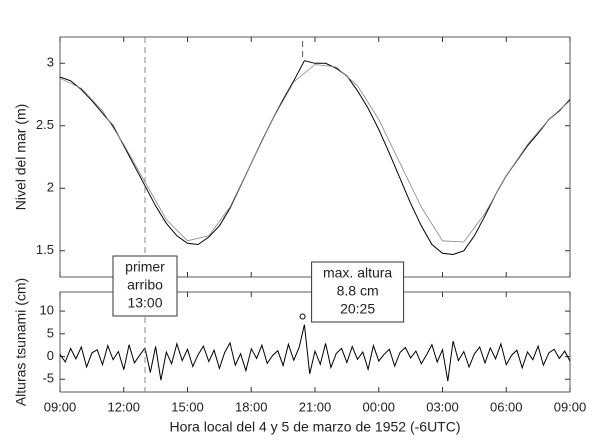  I want to click on annotation-text: arribo, so click(145, 285).